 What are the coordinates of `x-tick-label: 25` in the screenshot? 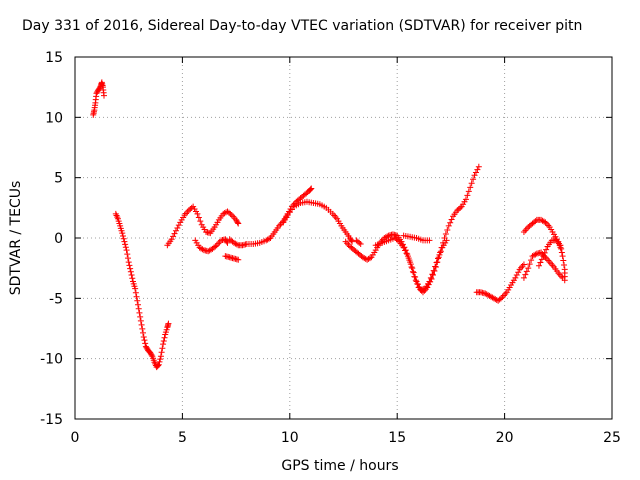 It's located at (612, 438).